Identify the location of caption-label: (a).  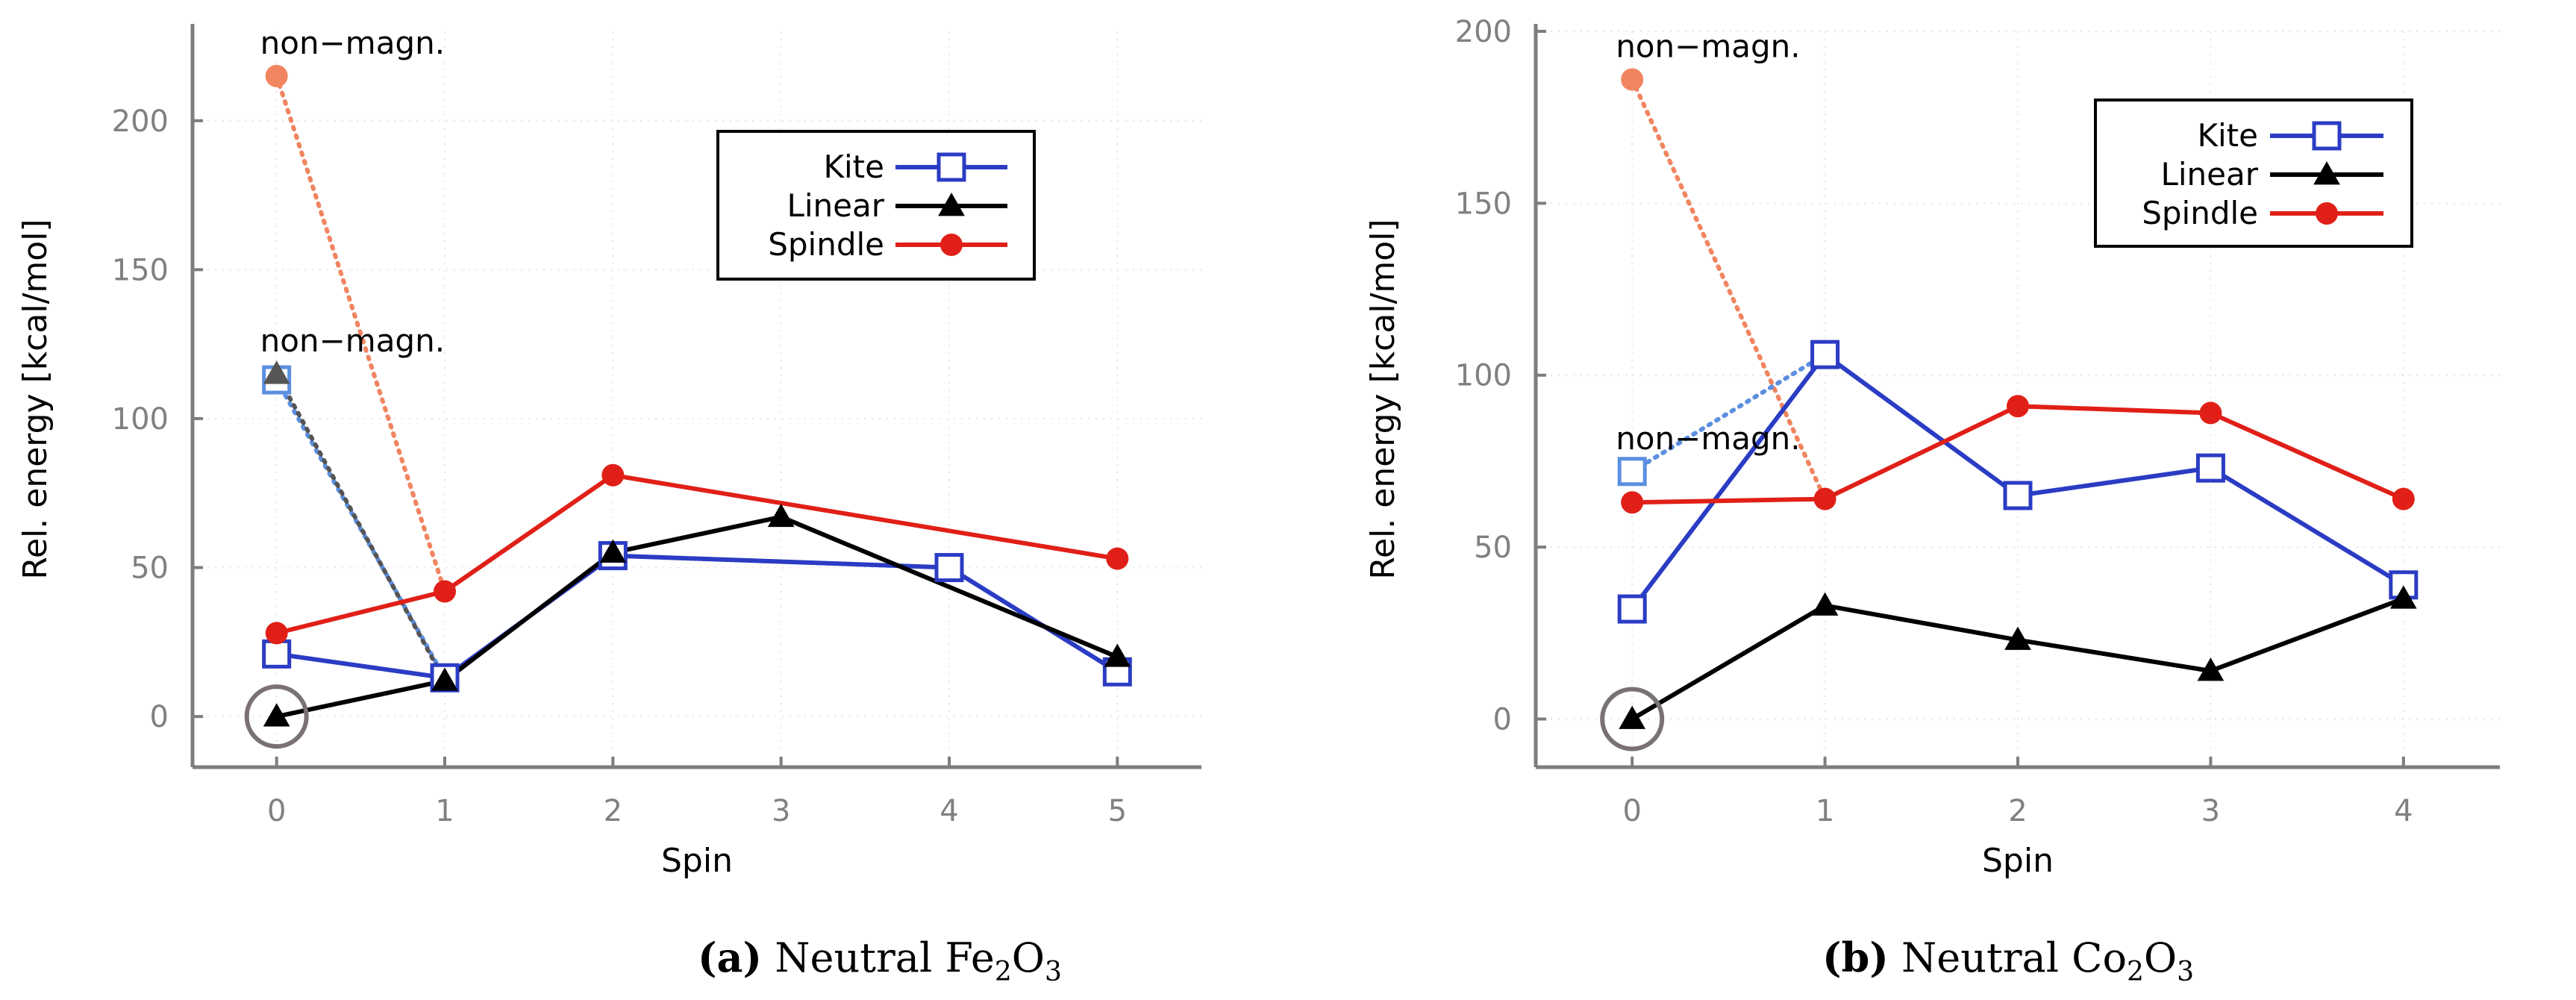
(730, 958).